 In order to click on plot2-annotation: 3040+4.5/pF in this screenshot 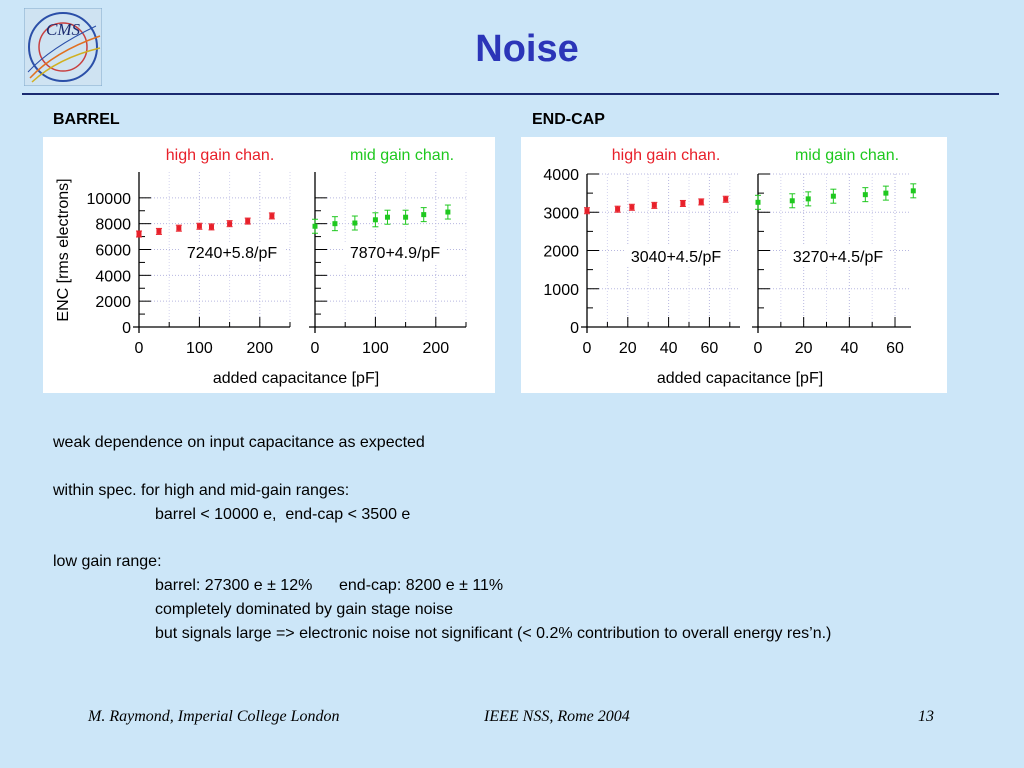, I will do `click(676, 257)`.